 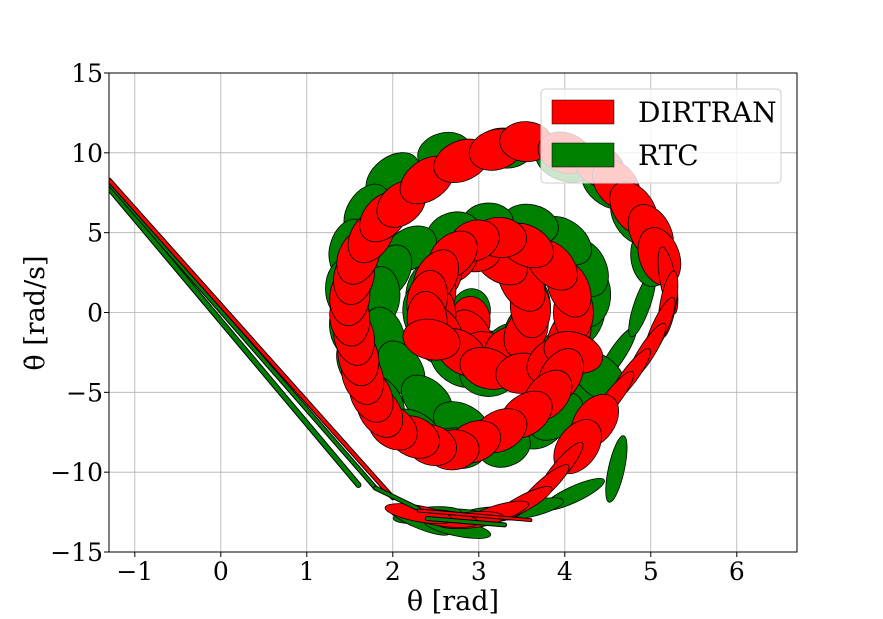 I want to click on x-tick-label: 2, so click(x=393, y=571).